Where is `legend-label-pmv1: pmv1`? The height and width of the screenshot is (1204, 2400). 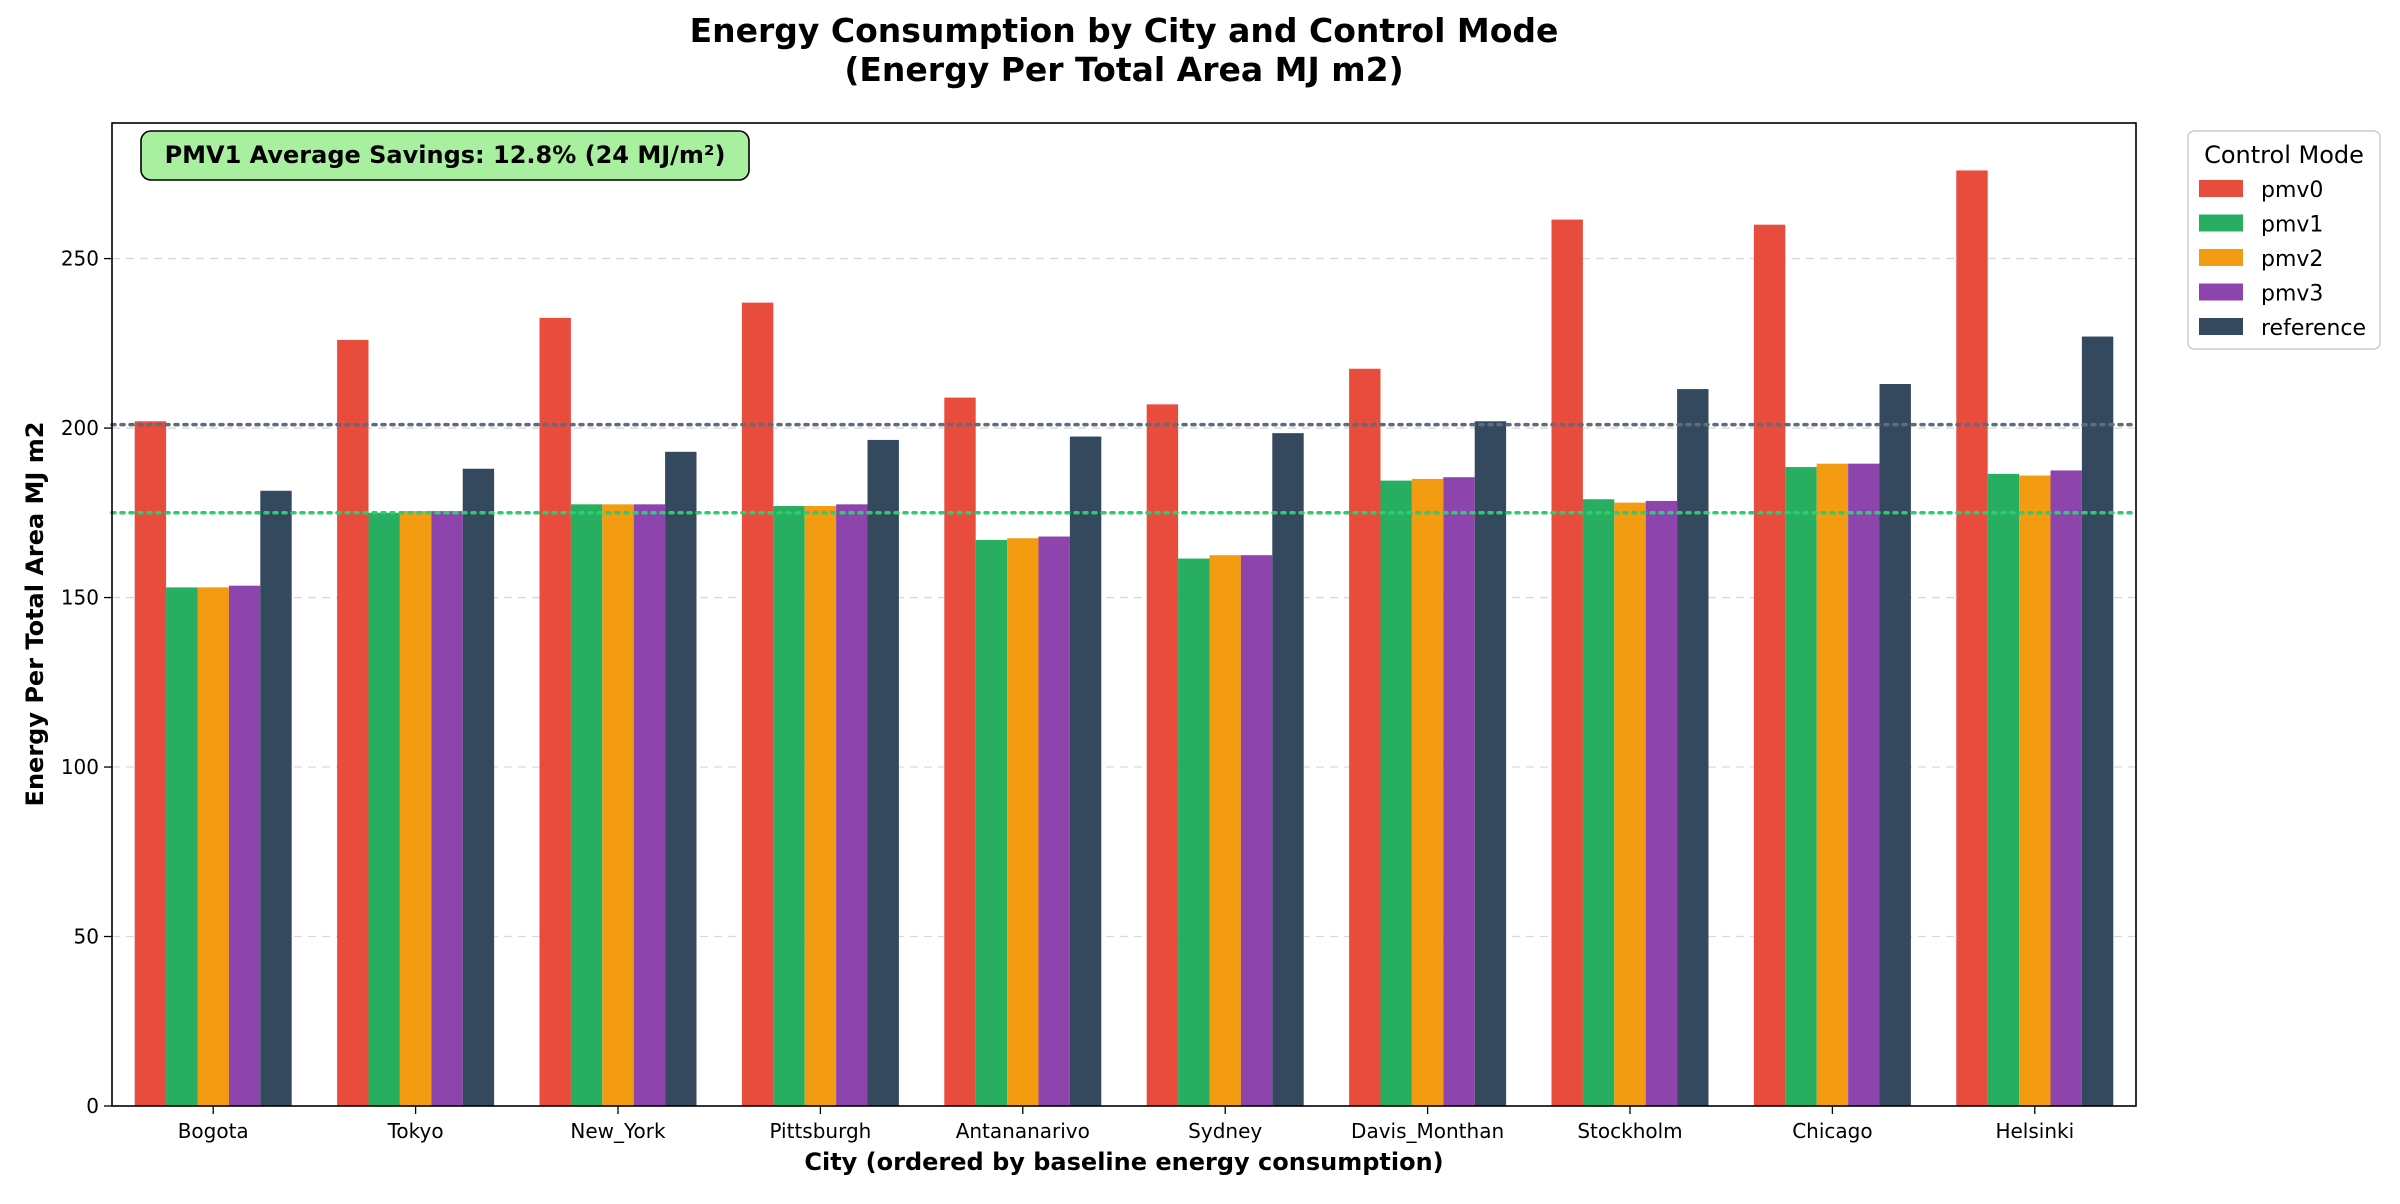 legend-label-pmv1: pmv1 is located at coordinates (2292, 225).